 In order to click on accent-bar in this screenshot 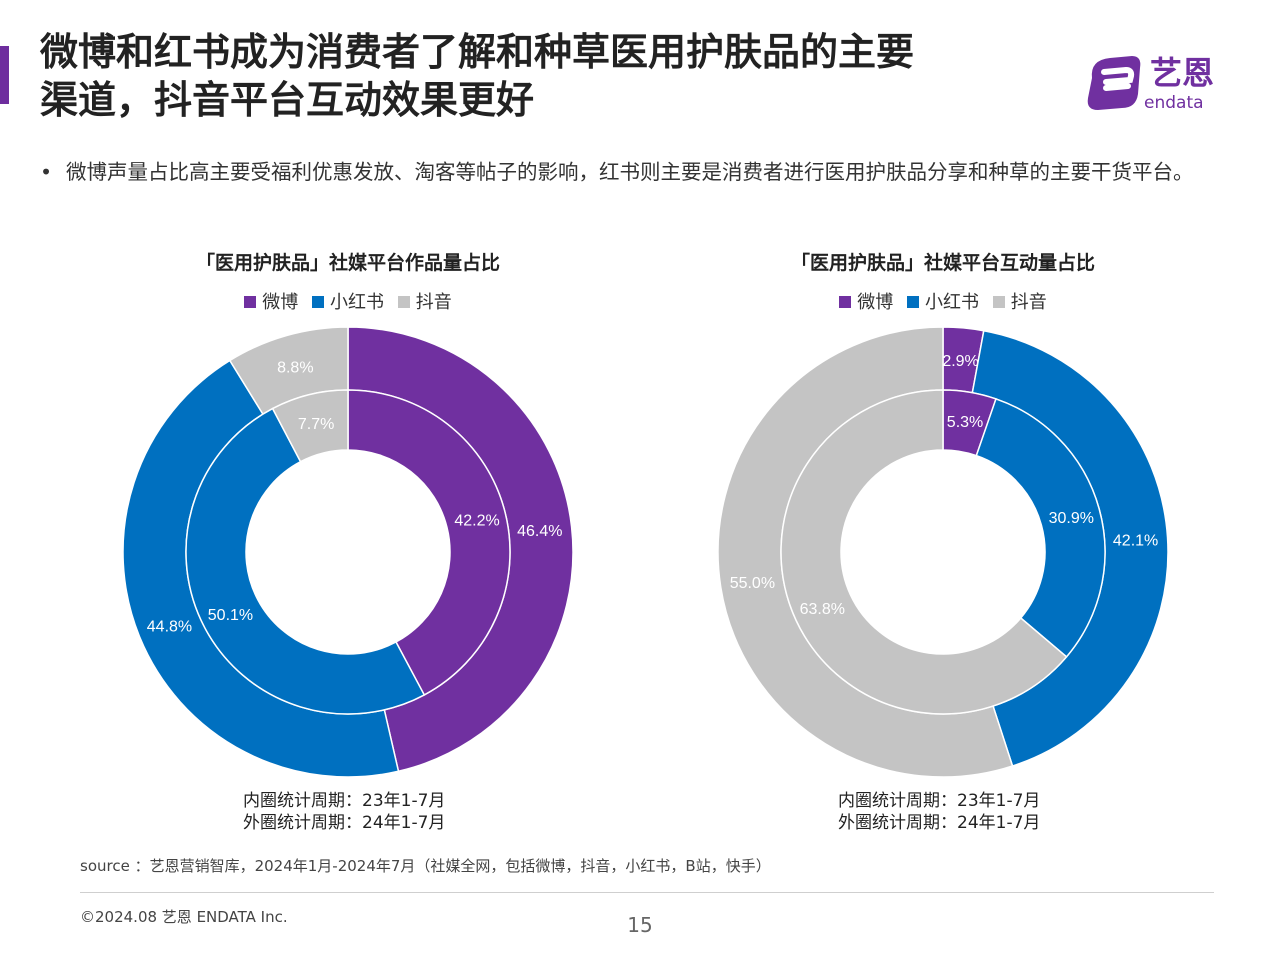, I will do `click(4, 75)`.